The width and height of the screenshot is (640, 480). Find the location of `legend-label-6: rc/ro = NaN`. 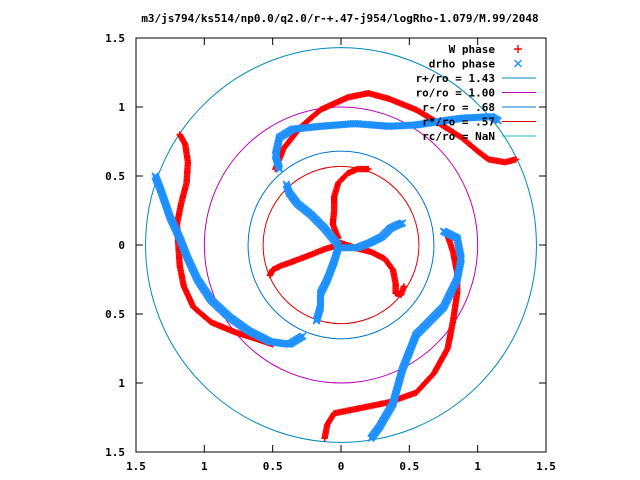

legend-label-6: rc/ro = NaN is located at coordinates (458, 136).